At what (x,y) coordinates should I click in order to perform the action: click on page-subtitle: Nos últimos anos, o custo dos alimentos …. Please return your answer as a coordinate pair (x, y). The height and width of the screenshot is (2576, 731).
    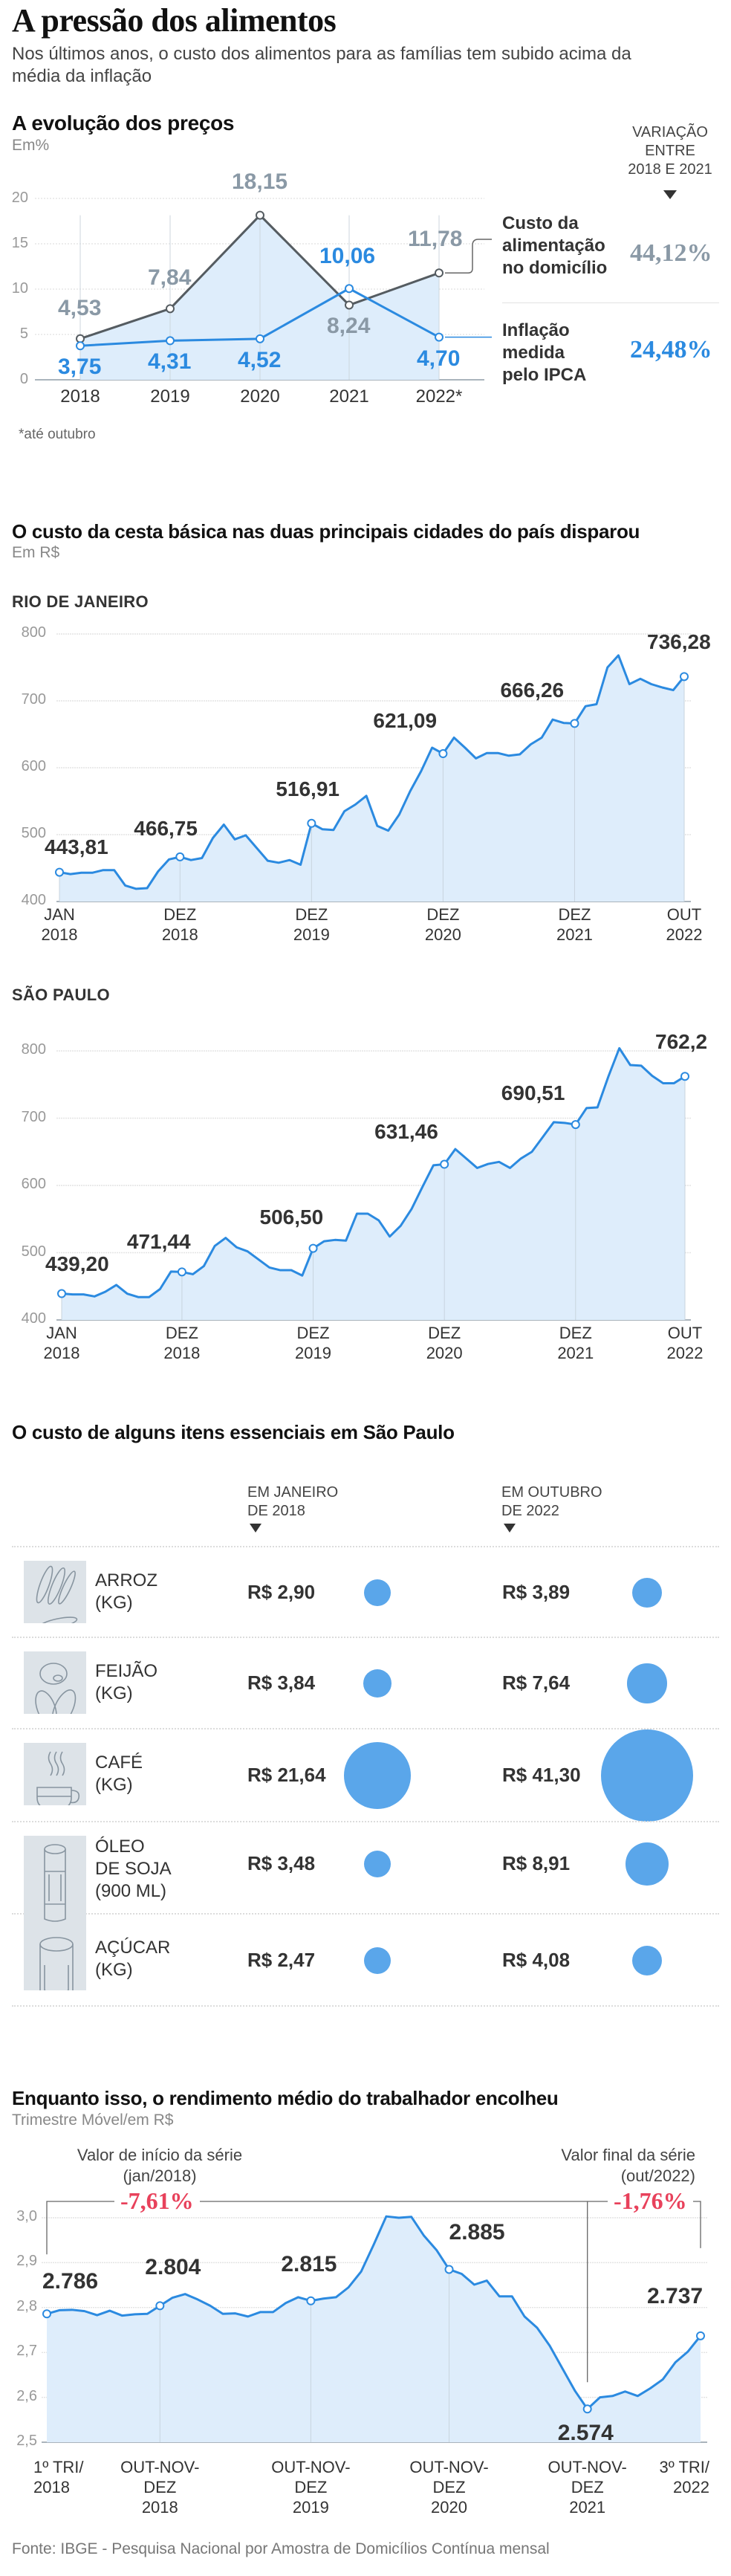
    Looking at the image, I should click on (322, 65).